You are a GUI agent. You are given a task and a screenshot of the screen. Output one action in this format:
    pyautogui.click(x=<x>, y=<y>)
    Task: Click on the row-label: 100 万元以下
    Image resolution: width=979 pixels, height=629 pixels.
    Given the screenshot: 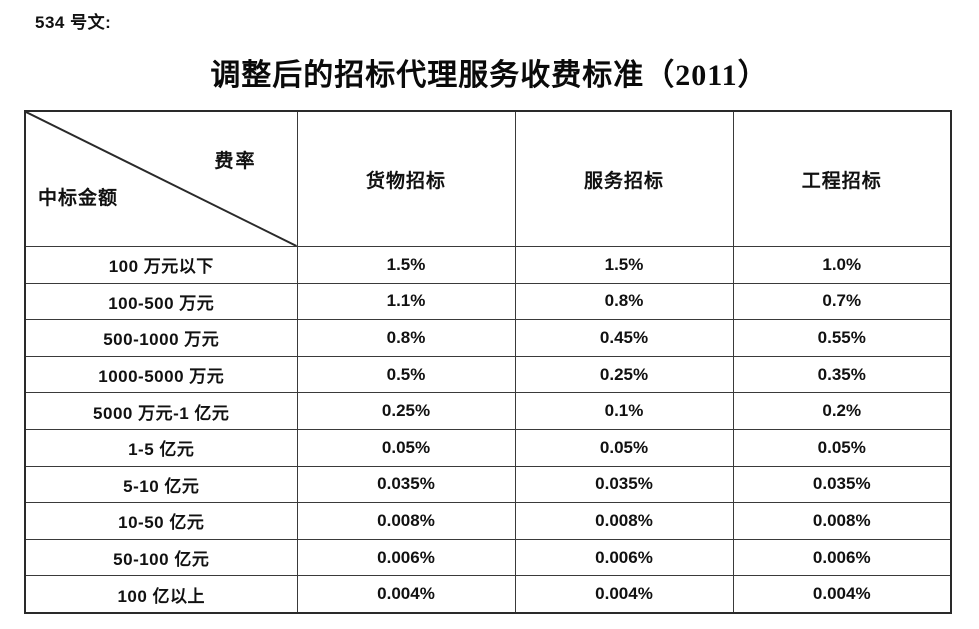 What is the action you would take?
    pyautogui.click(x=161, y=265)
    